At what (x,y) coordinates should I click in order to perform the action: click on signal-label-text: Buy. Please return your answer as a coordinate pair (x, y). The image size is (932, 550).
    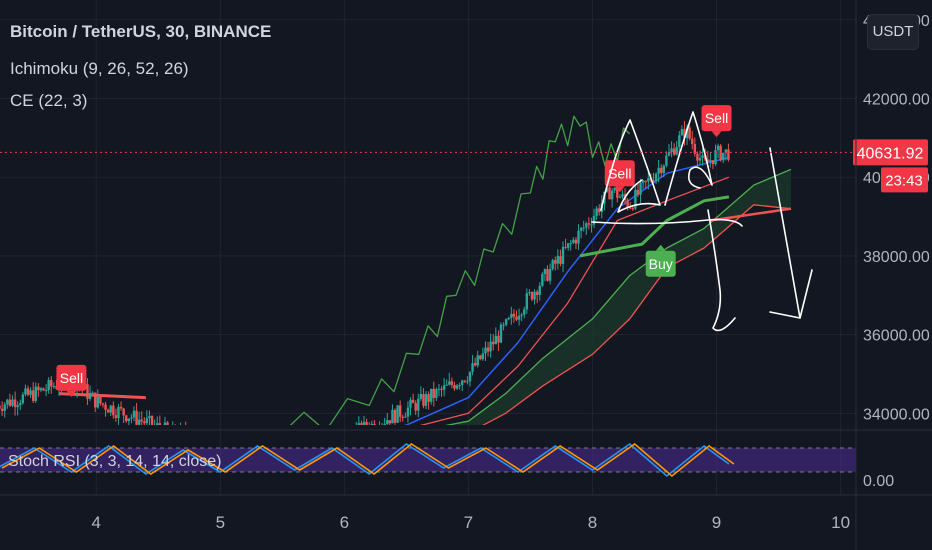
    Looking at the image, I should click on (661, 264).